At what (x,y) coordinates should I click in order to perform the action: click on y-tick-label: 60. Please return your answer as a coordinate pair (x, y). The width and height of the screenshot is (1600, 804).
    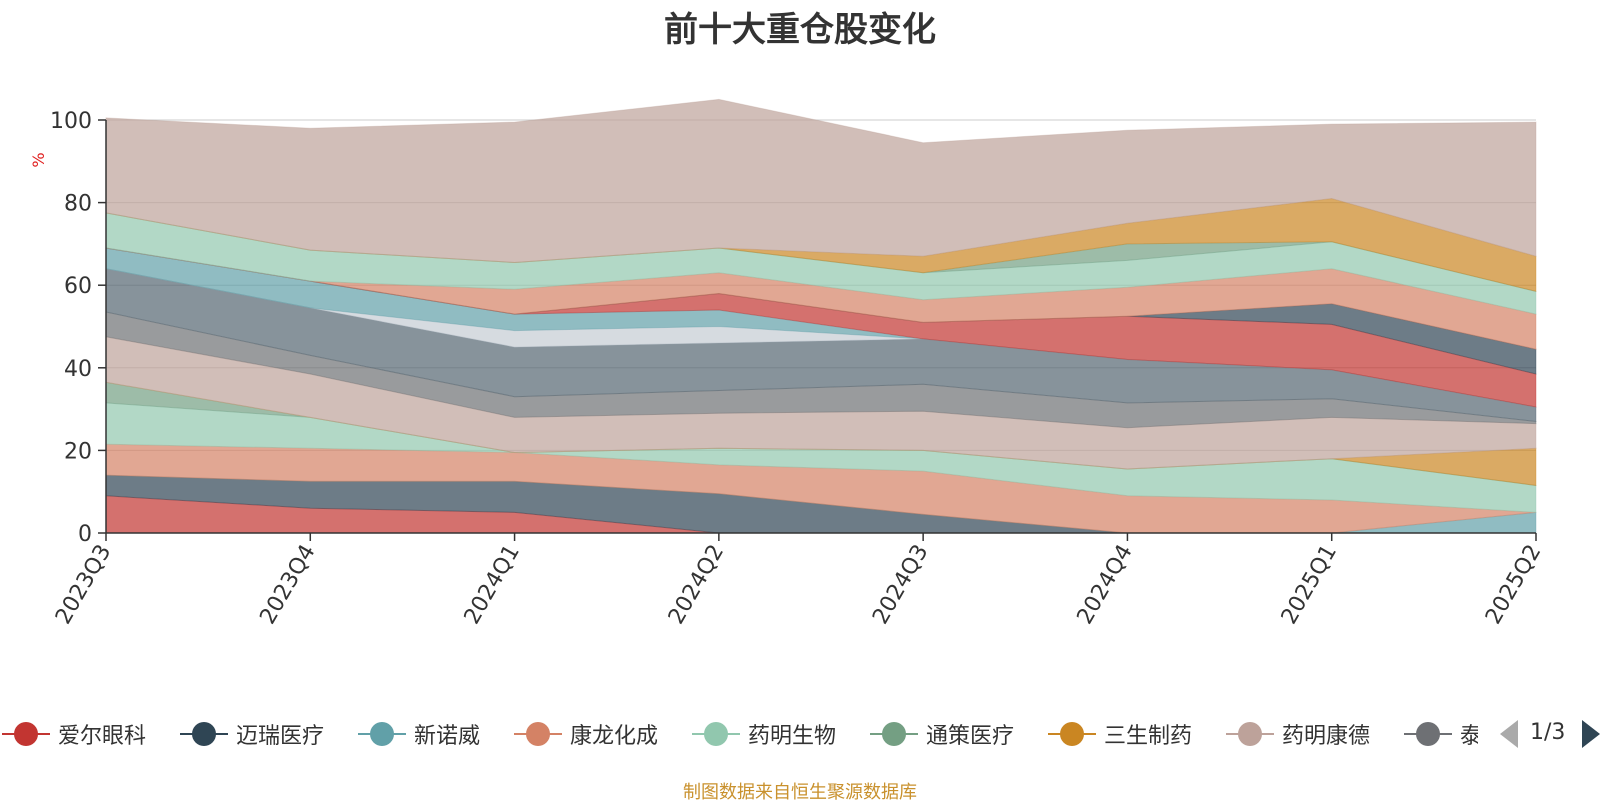
    Looking at the image, I should click on (78, 286).